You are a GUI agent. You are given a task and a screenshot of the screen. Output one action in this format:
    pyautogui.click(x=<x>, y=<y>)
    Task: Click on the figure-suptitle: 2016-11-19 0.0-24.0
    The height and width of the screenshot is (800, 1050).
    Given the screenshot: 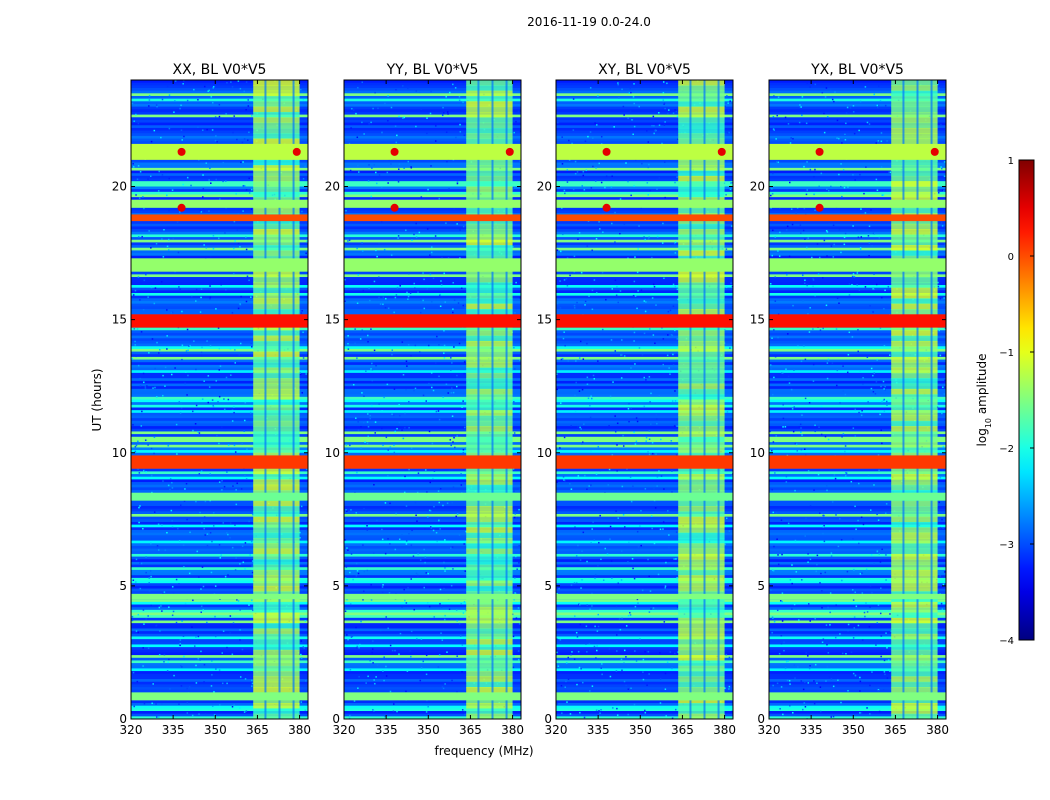 What is the action you would take?
    pyautogui.click(x=589, y=22)
    